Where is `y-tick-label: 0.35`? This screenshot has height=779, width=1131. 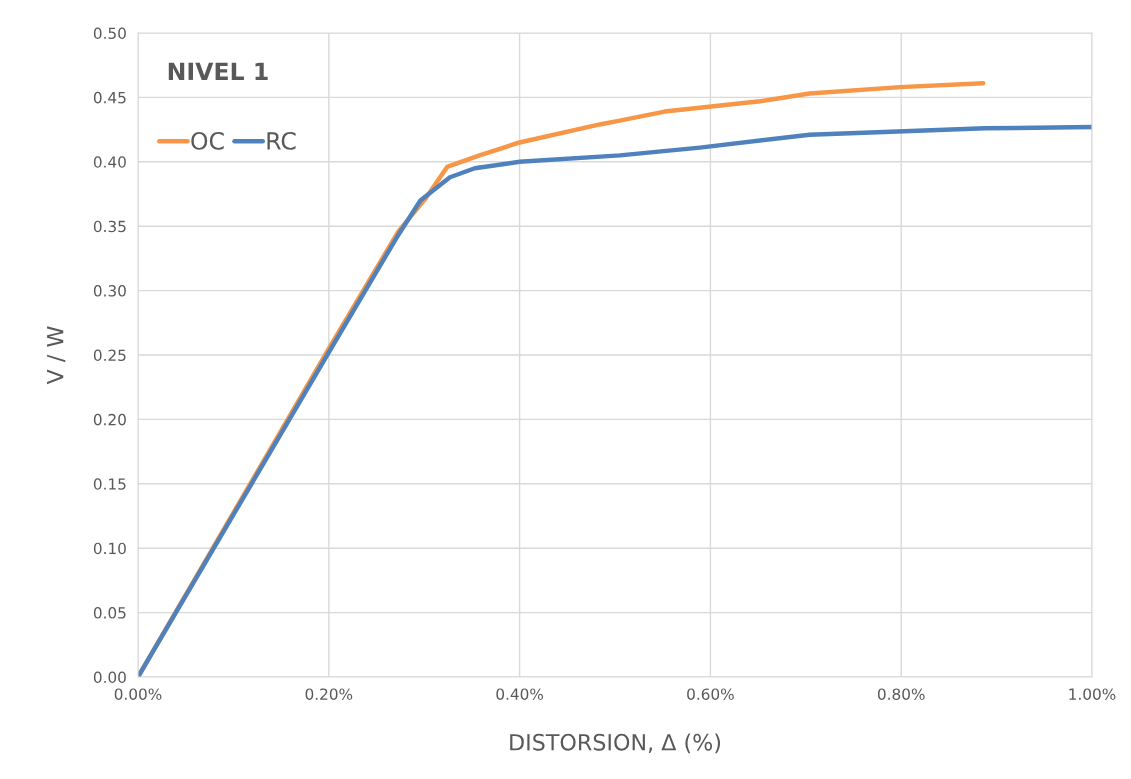
y-tick-label: 0.35 is located at coordinates (109, 226).